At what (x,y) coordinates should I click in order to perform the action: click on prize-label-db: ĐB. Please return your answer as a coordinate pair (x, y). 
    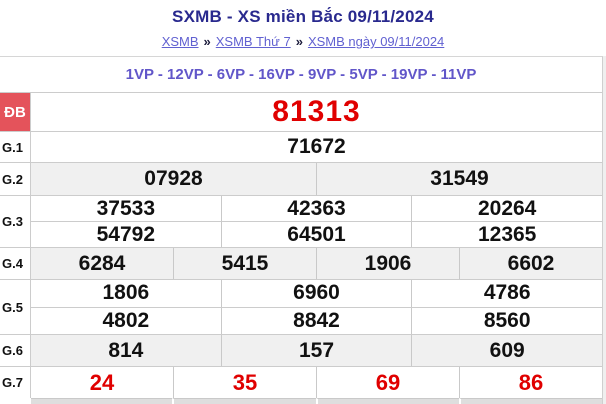
    Looking at the image, I should click on (15, 112).